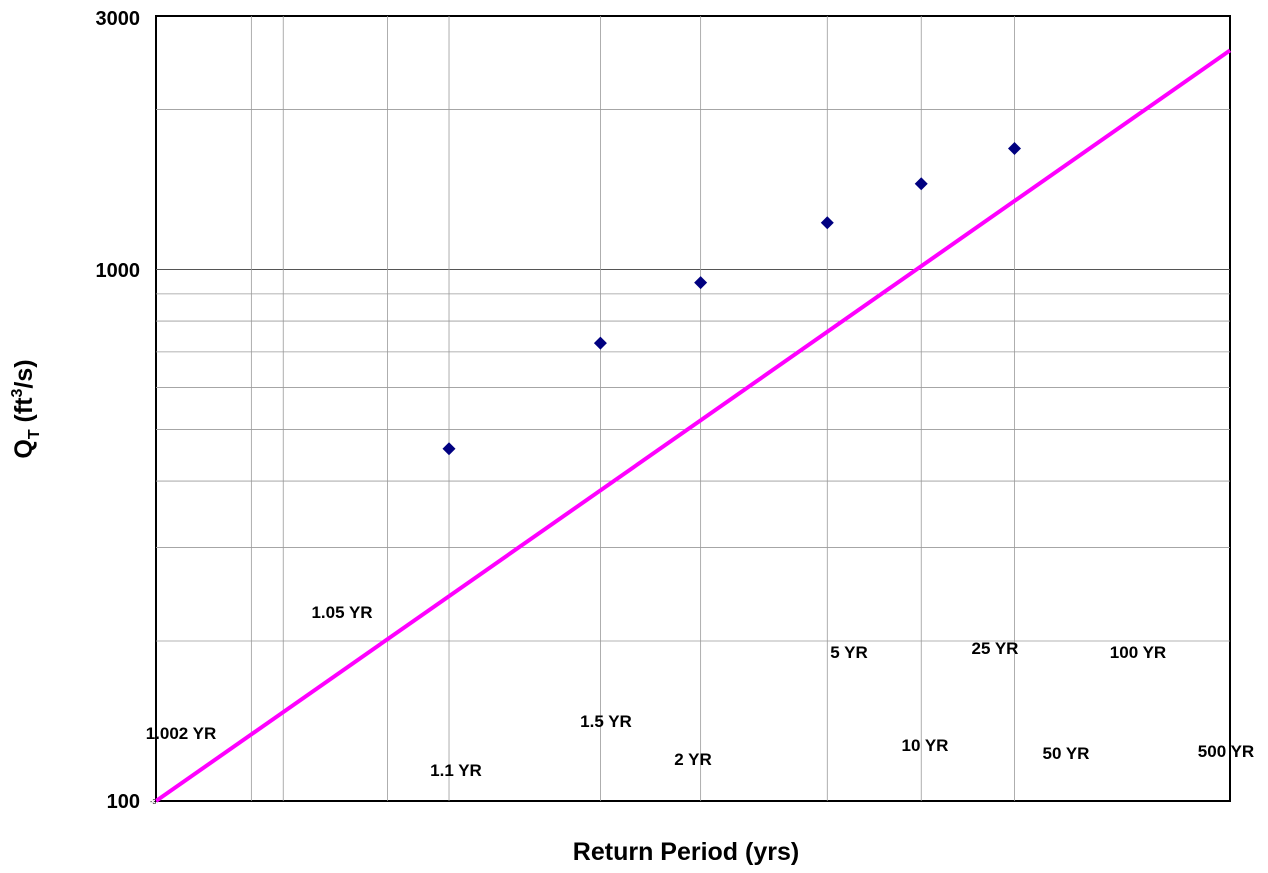 This screenshot has height=873, width=1268. Describe the element at coordinates (17, 392) in the screenshot. I see `y-axis-title-superscript: 3` at that location.